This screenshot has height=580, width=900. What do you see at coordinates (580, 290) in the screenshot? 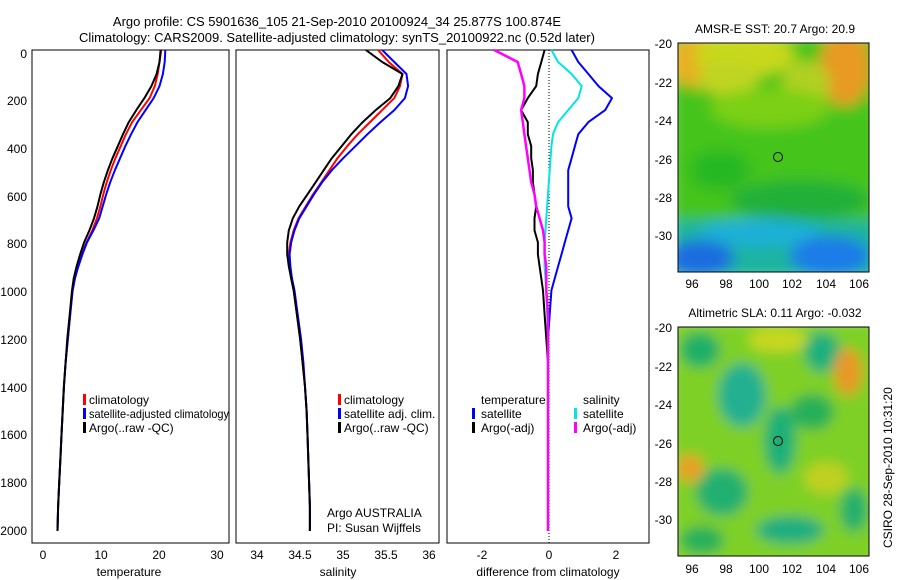
I see `series-line-temperature-satellite` at bounding box center [580, 290].